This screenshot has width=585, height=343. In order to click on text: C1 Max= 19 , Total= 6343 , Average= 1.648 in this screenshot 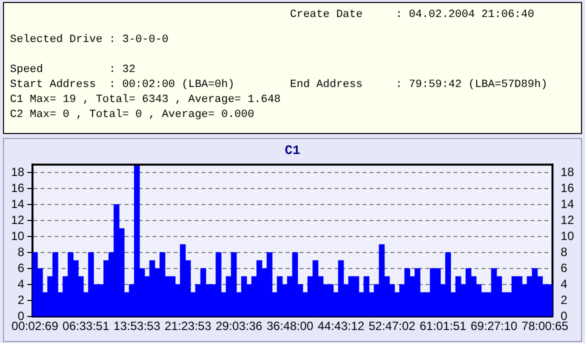, I will do `click(145, 100)`.